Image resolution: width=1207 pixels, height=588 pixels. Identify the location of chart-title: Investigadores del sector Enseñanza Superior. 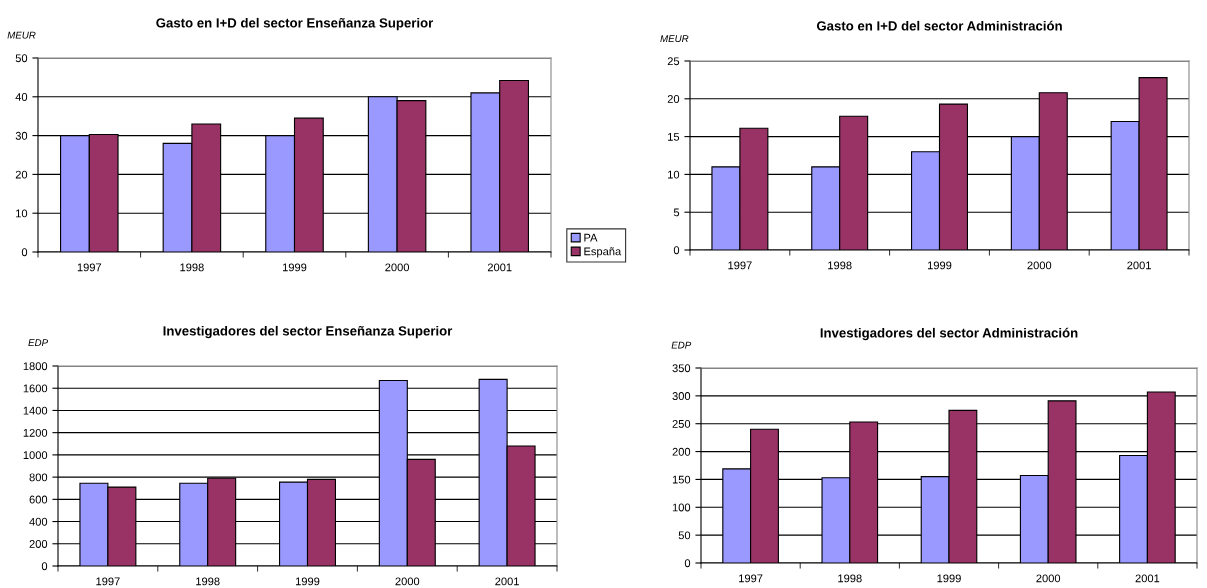
(308, 332).